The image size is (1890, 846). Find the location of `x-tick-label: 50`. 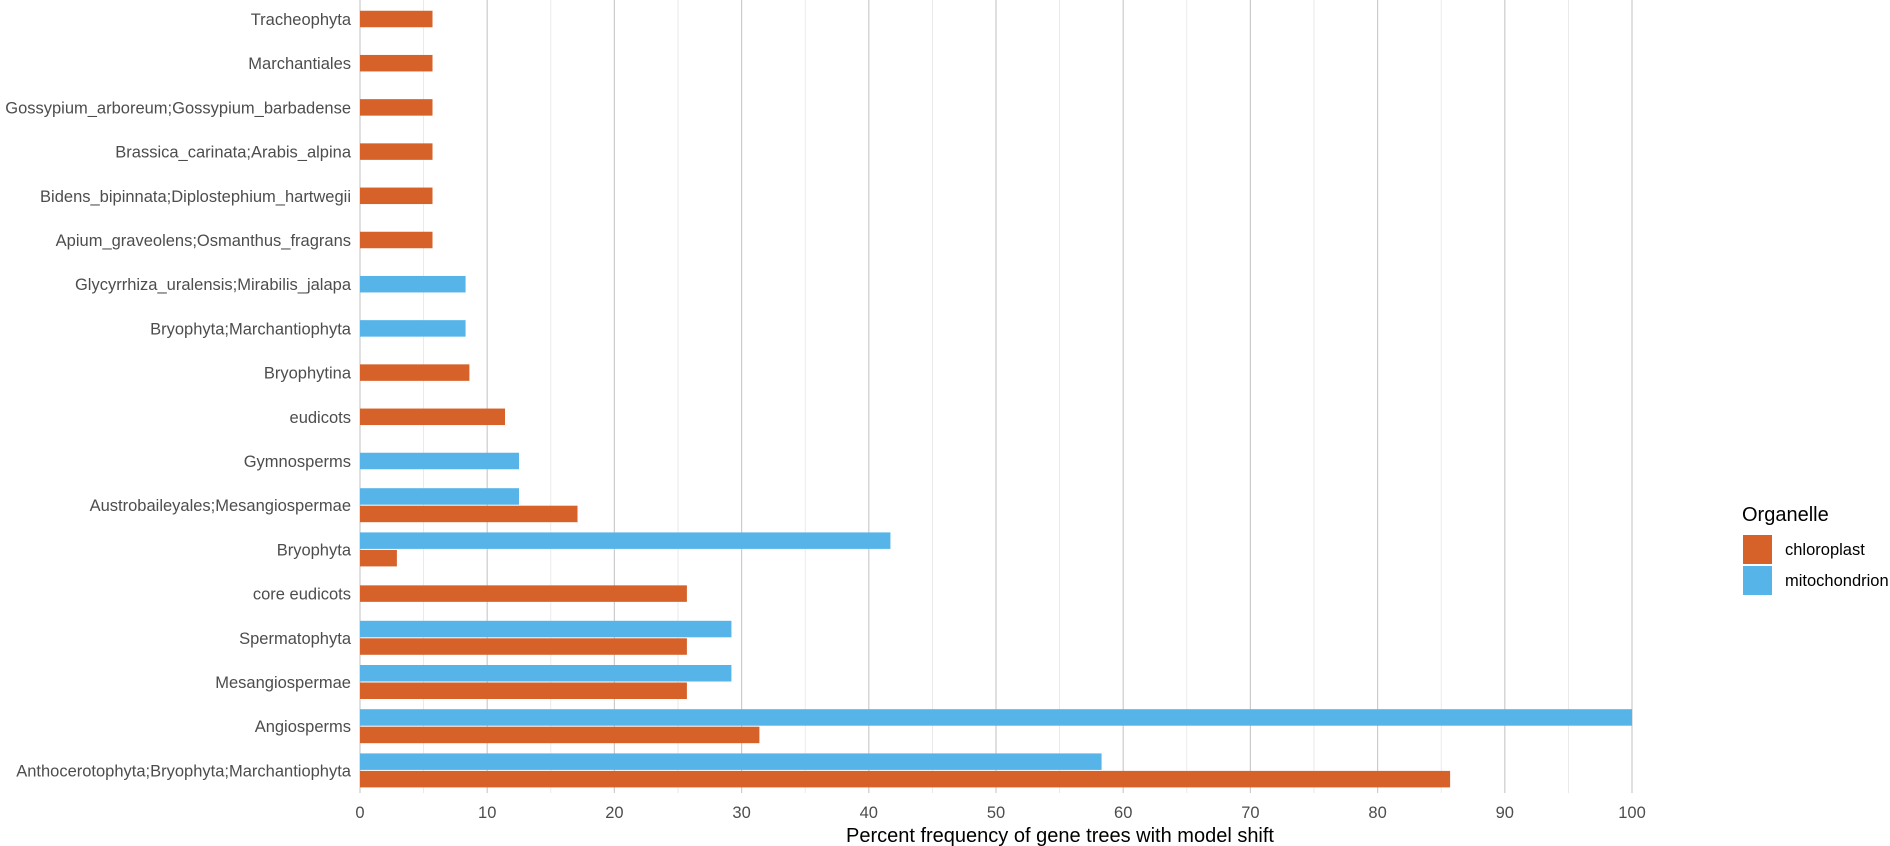

x-tick-label: 50 is located at coordinates (996, 813).